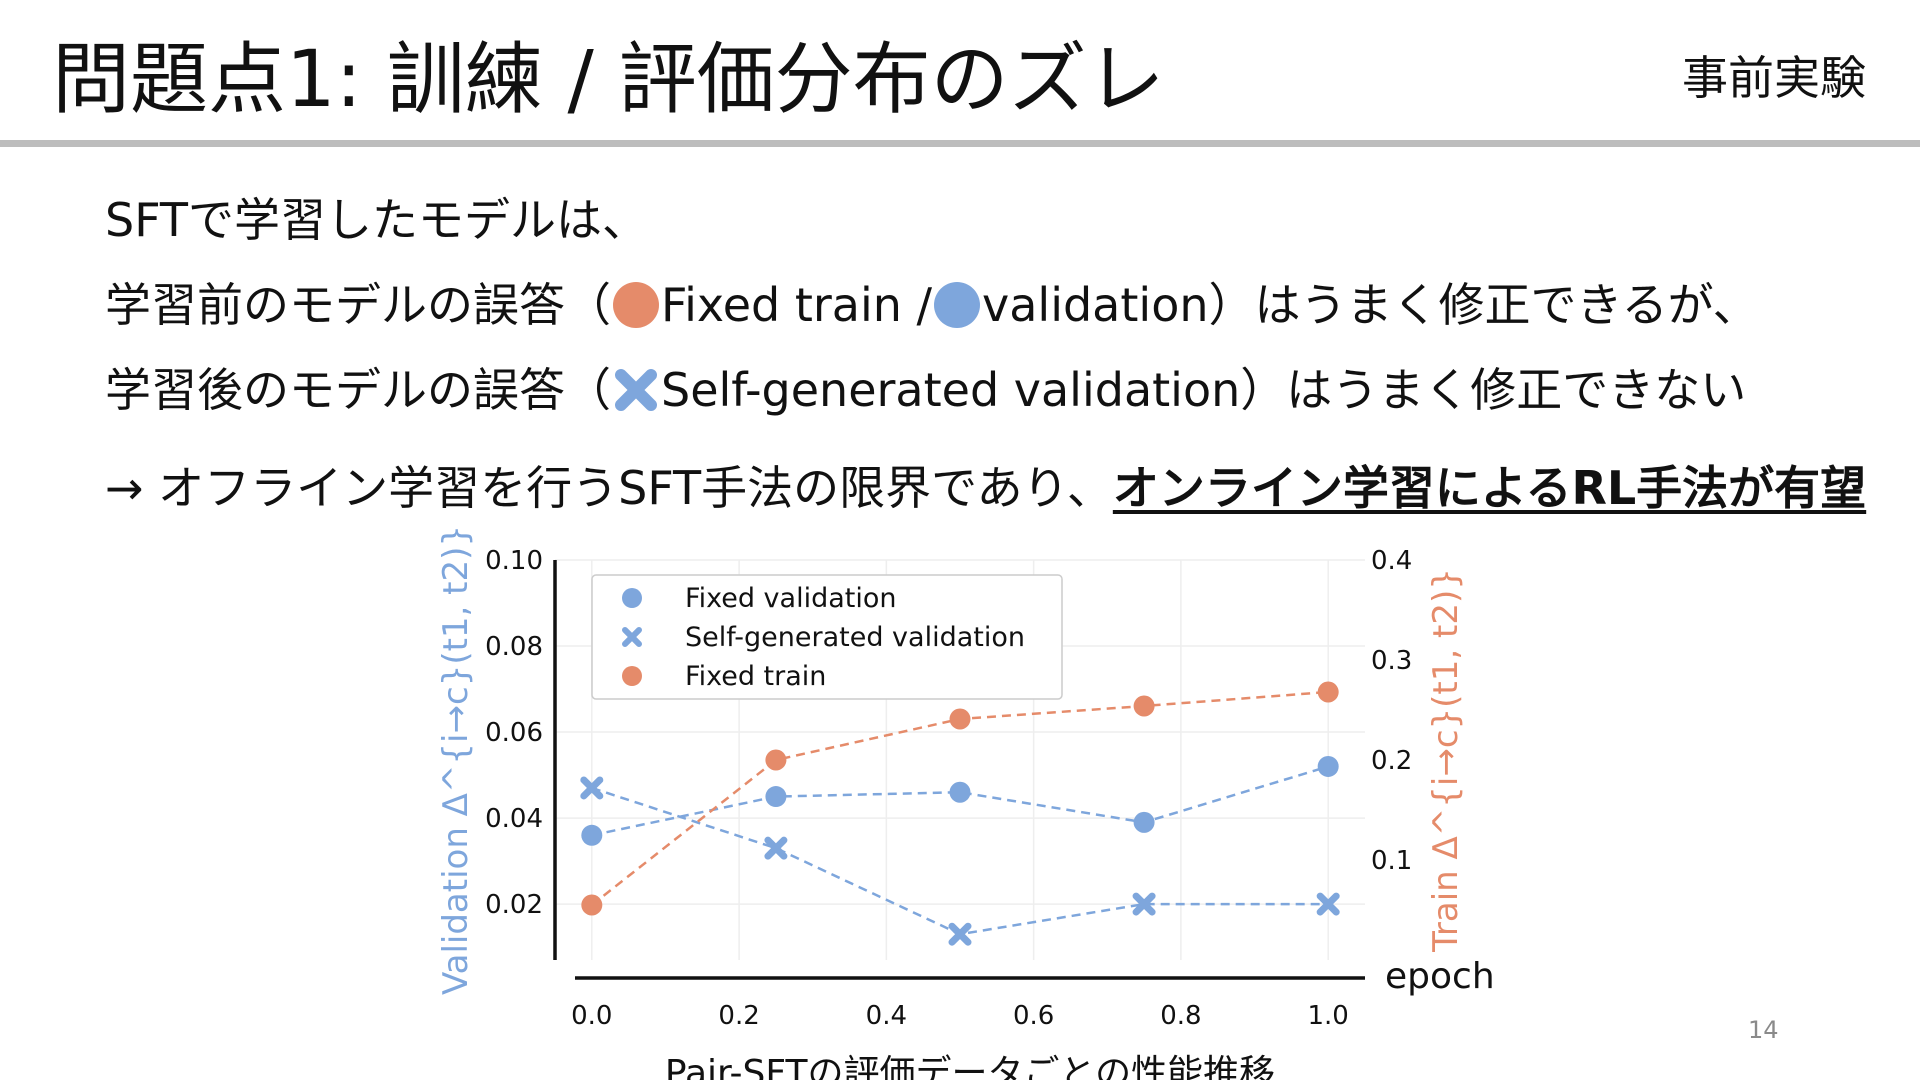 The image size is (1920, 1080). I want to click on body-line-1: SFTで学習したモデルは、, so click(376, 220).